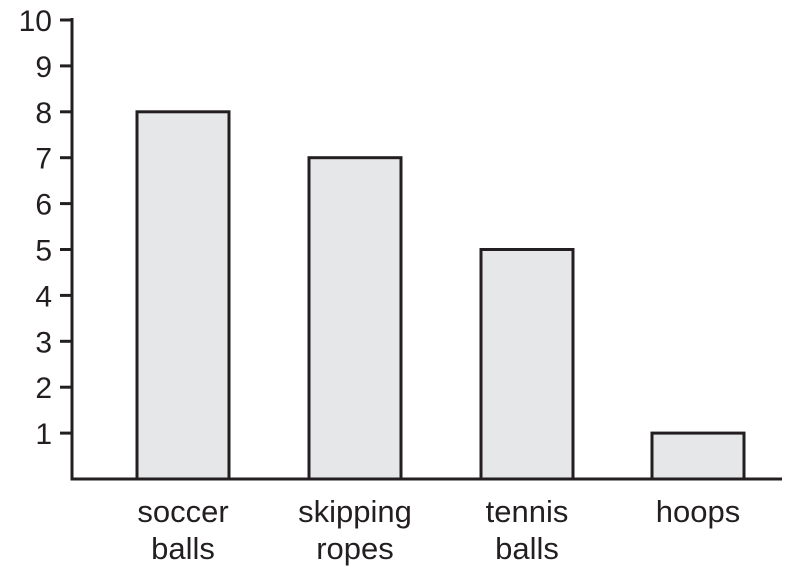 This screenshot has height=567, width=795. Describe the element at coordinates (43, 342) in the screenshot. I see `y-tick-label: 3` at that location.